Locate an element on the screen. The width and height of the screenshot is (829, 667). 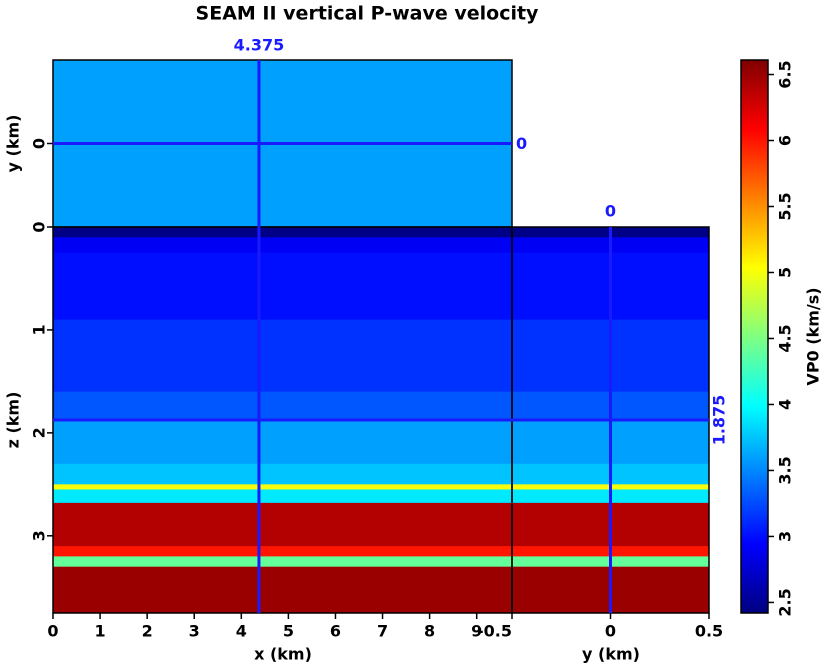
x-tick-label: 3 is located at coordinates (194, 631).